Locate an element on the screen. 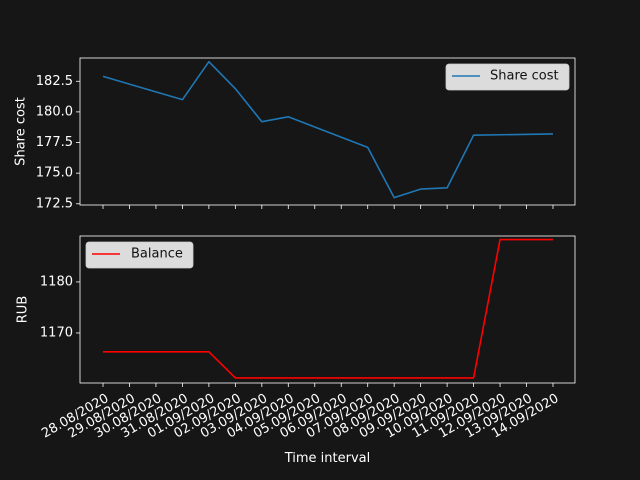  x-axis-label: Time interval is located at coordinates (327, 458).